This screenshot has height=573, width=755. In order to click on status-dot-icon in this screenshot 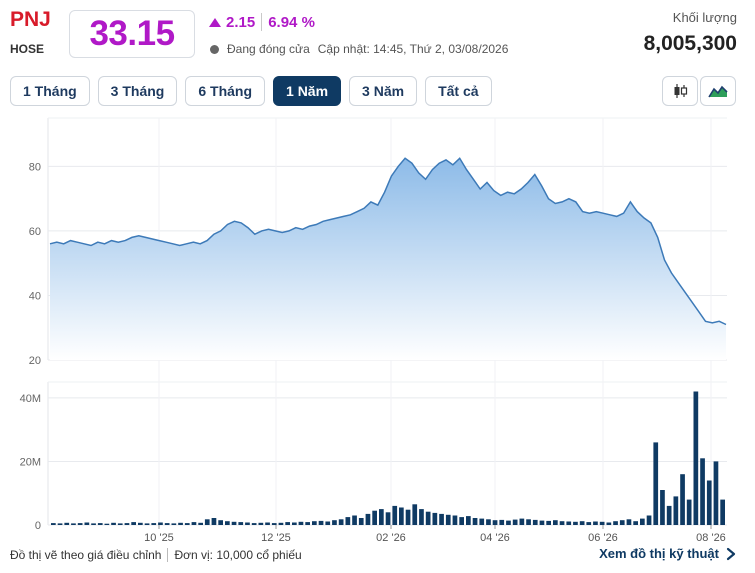, I will do `click(214, 49)`.